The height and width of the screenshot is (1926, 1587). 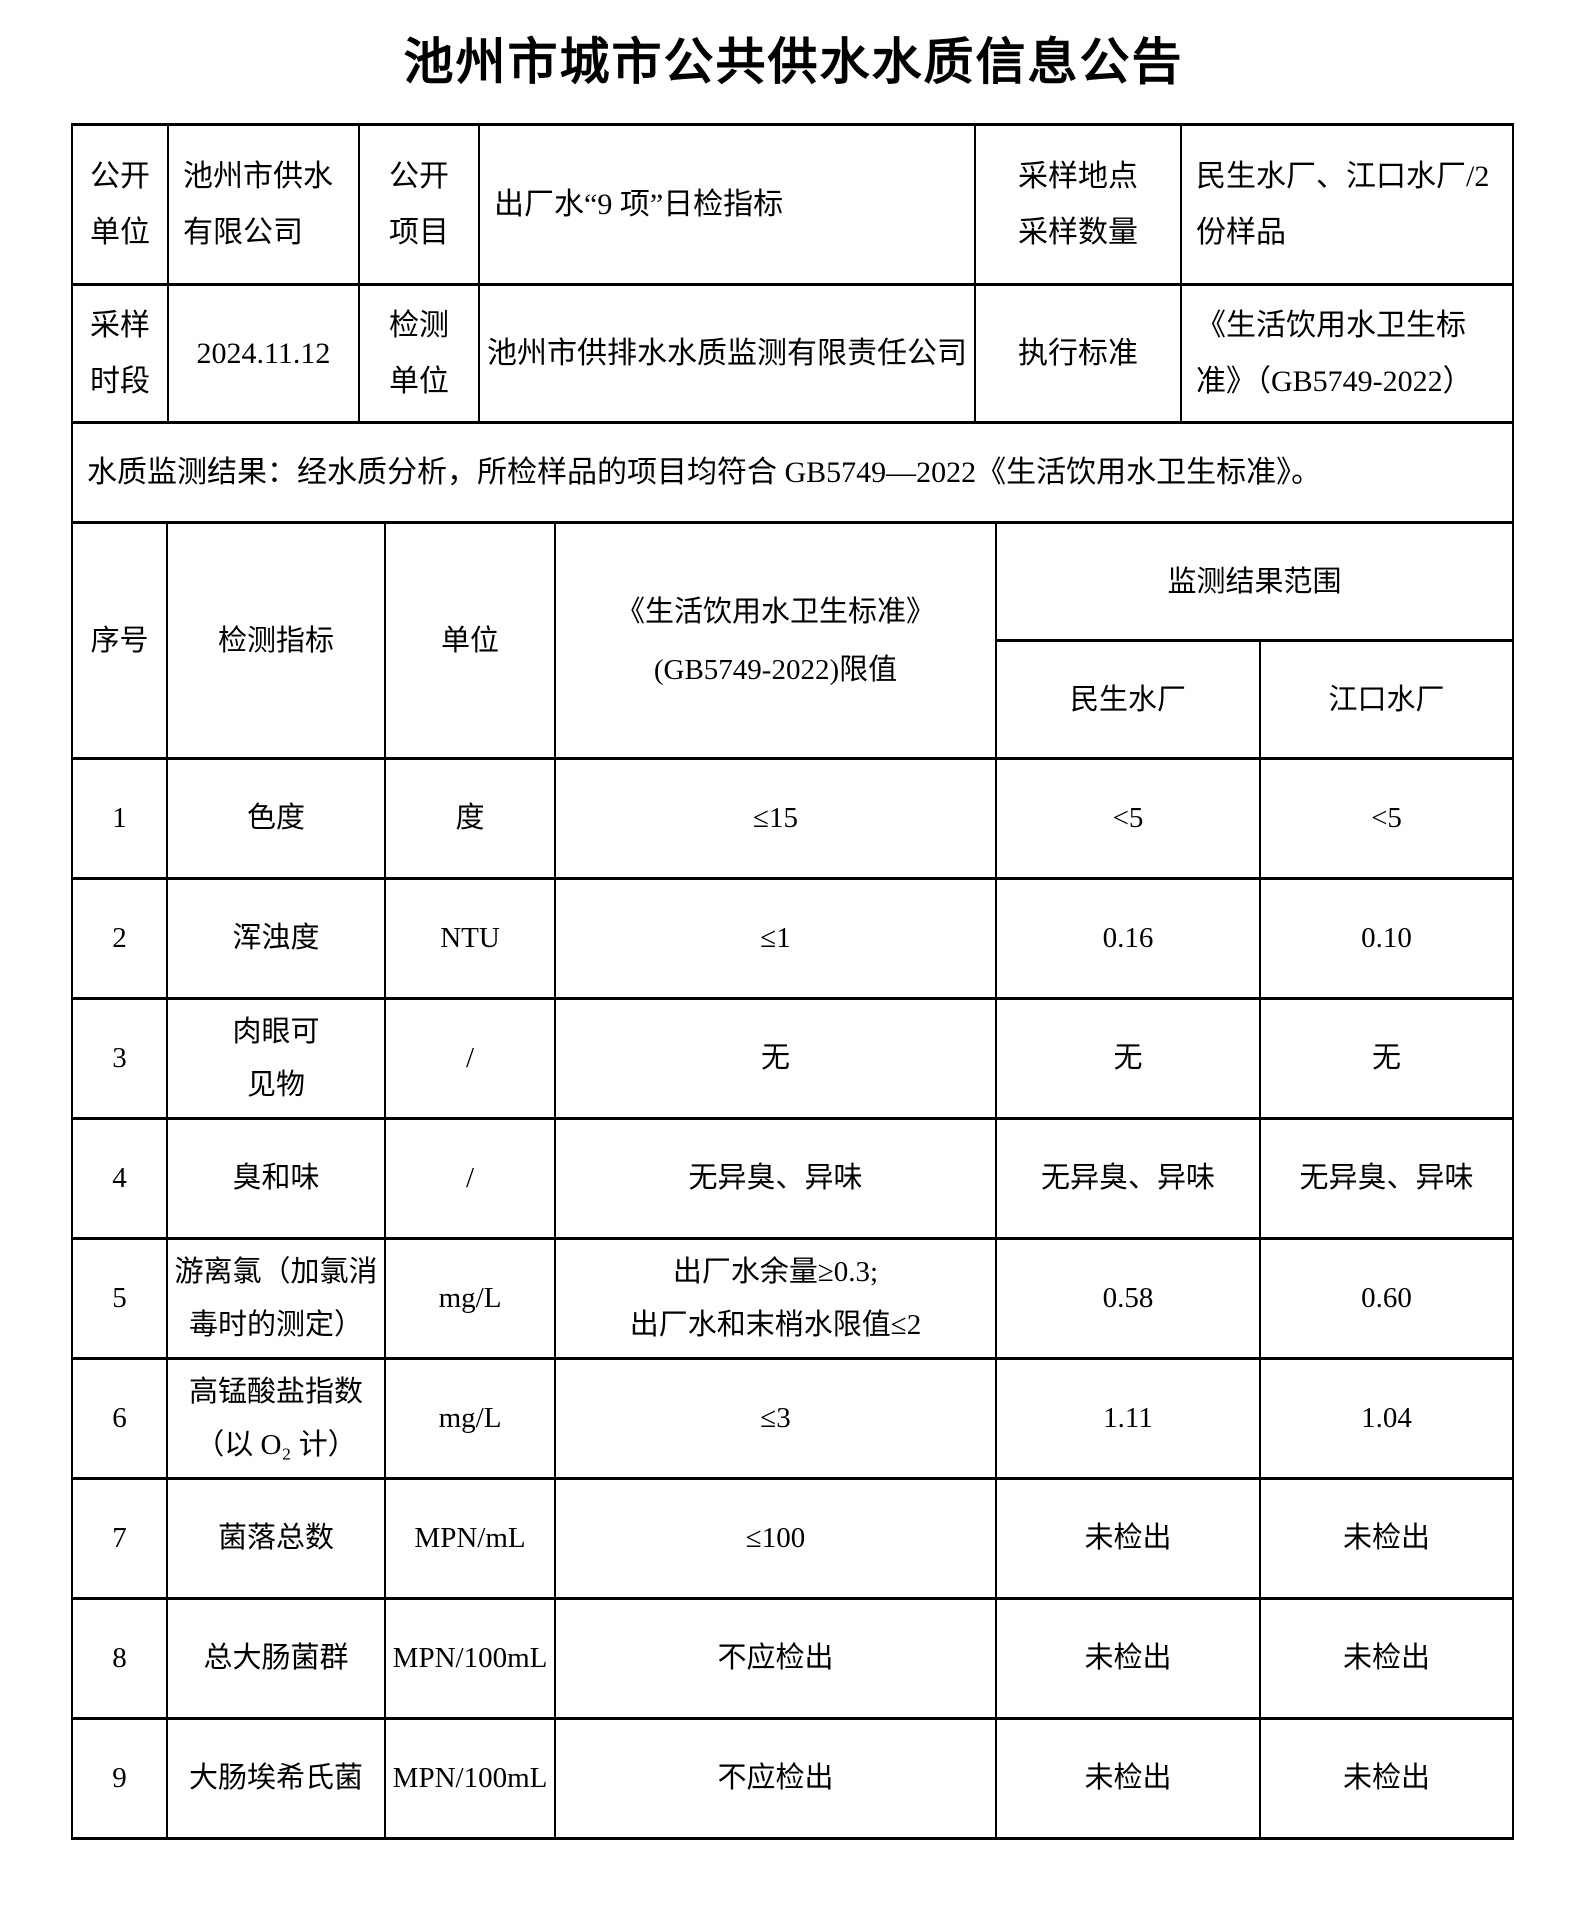 What do you see at coordinates (775, 1298) in the screenshot?
I see `cell-limit: 出厂水余量≥0.3; 出厂水和末梢水限值≤2` at bounding box center [775, 1298].